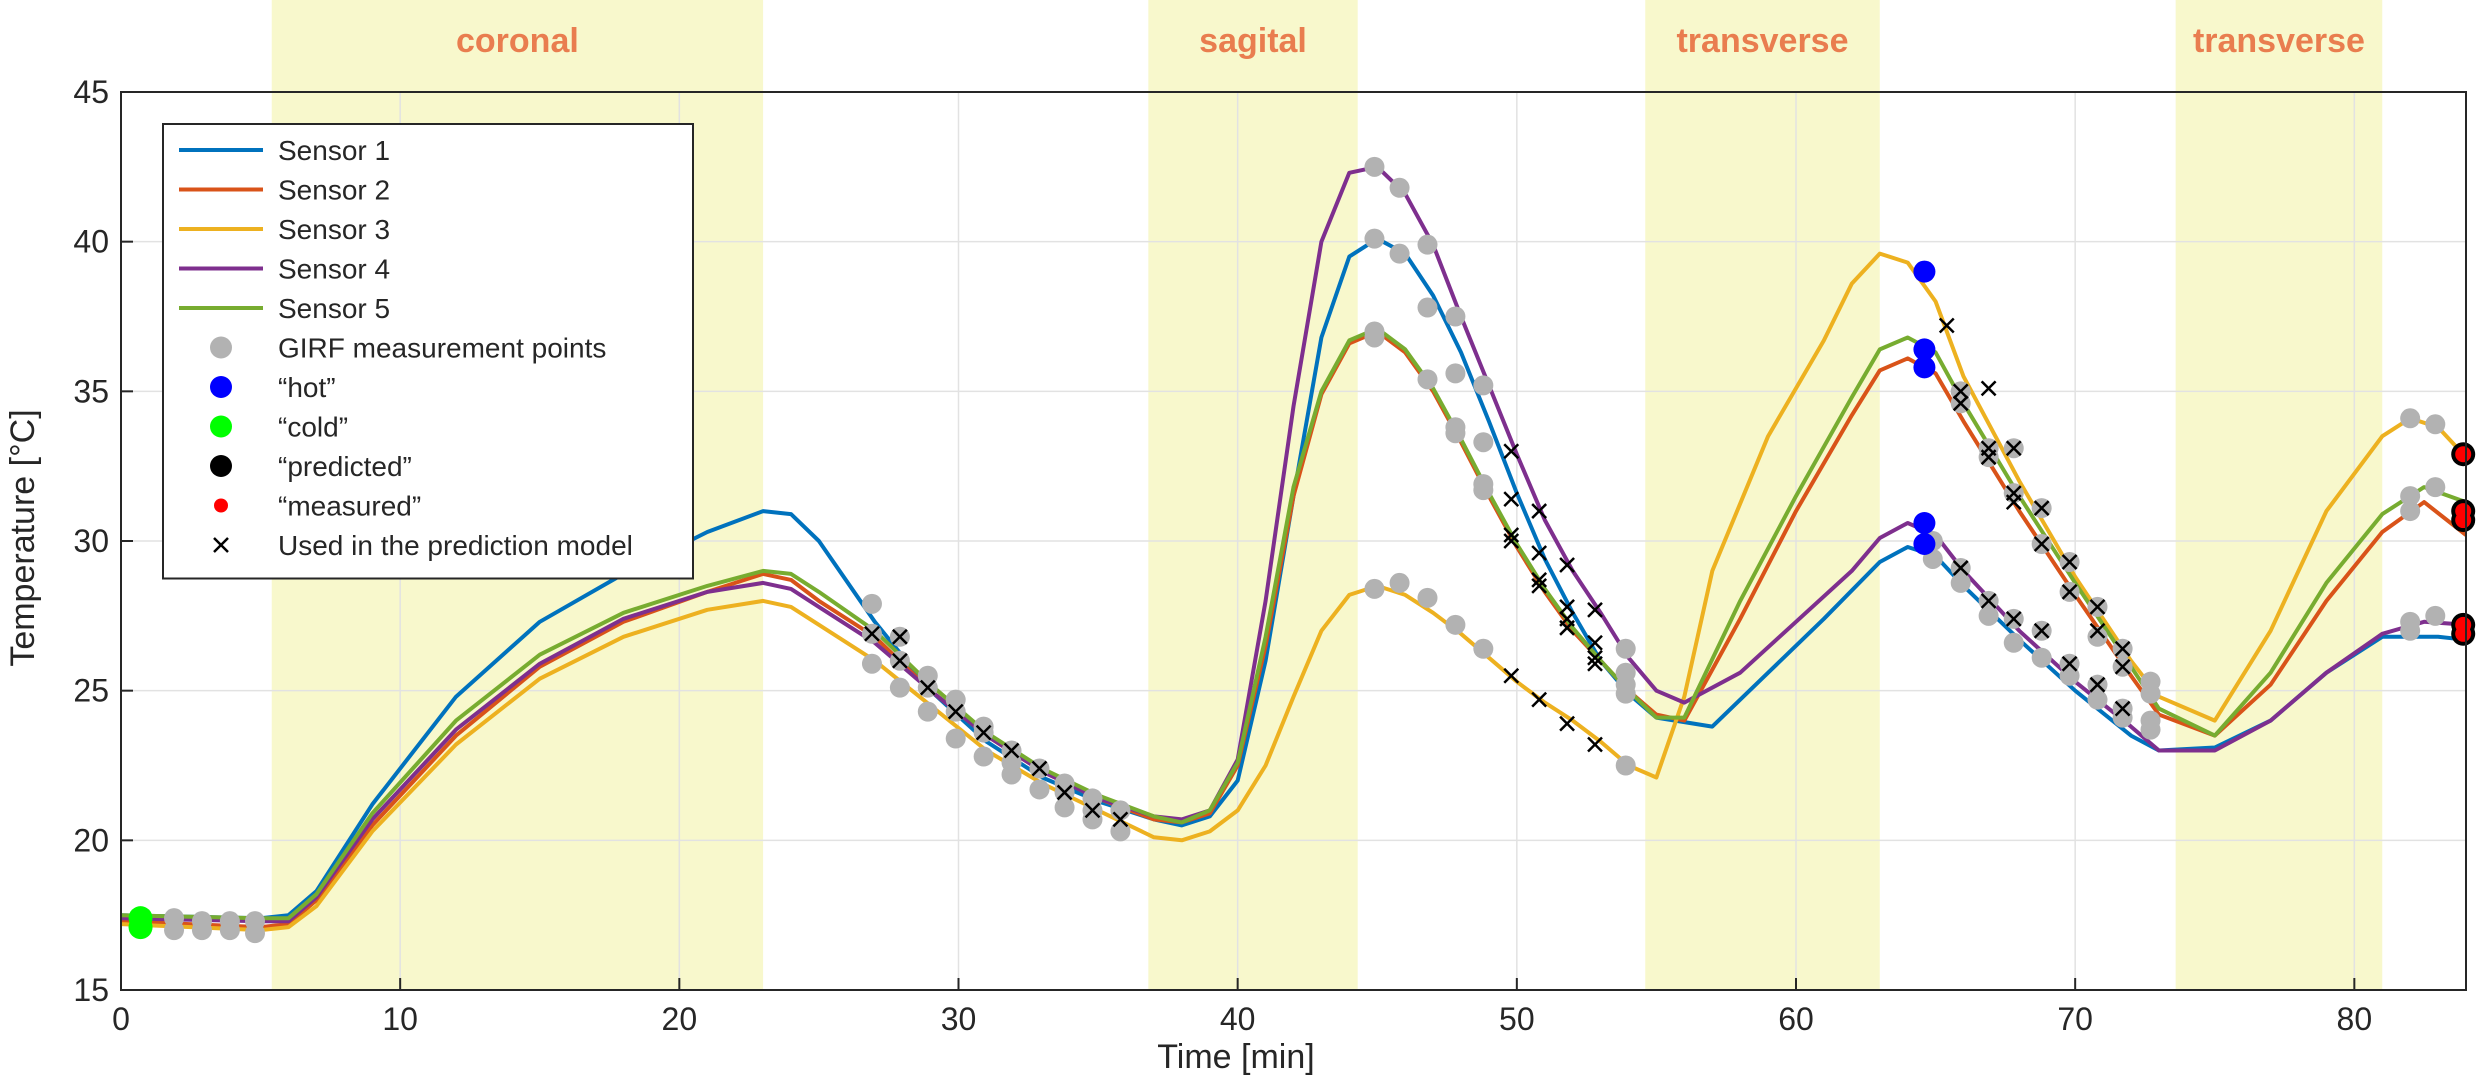  I want to click on legend-label: “hot”, so click(307, 387).